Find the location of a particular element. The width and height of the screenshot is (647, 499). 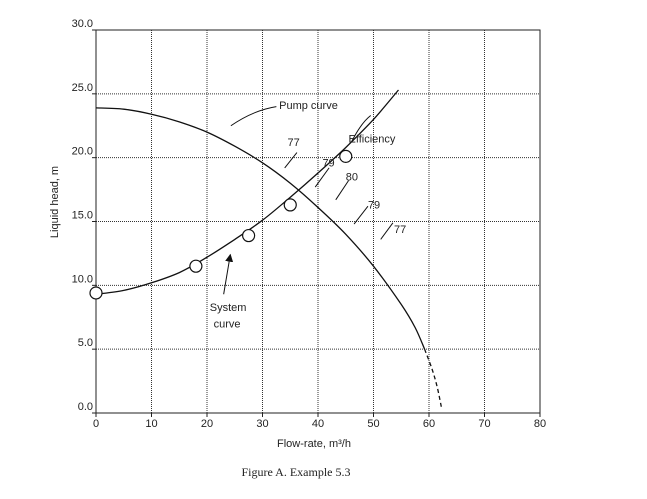

y-tick-label: 10.0 is located at coordinates (82, 279).